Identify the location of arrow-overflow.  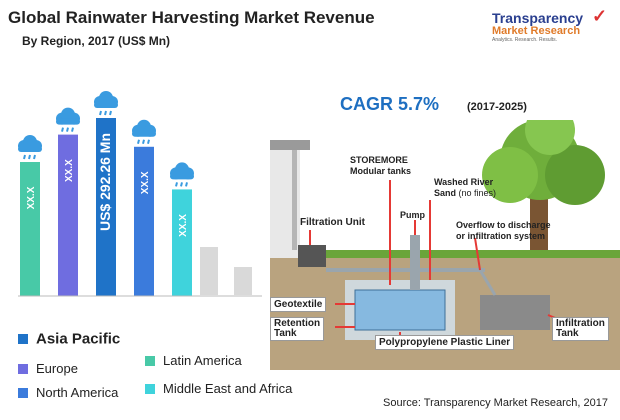
(477, 254).